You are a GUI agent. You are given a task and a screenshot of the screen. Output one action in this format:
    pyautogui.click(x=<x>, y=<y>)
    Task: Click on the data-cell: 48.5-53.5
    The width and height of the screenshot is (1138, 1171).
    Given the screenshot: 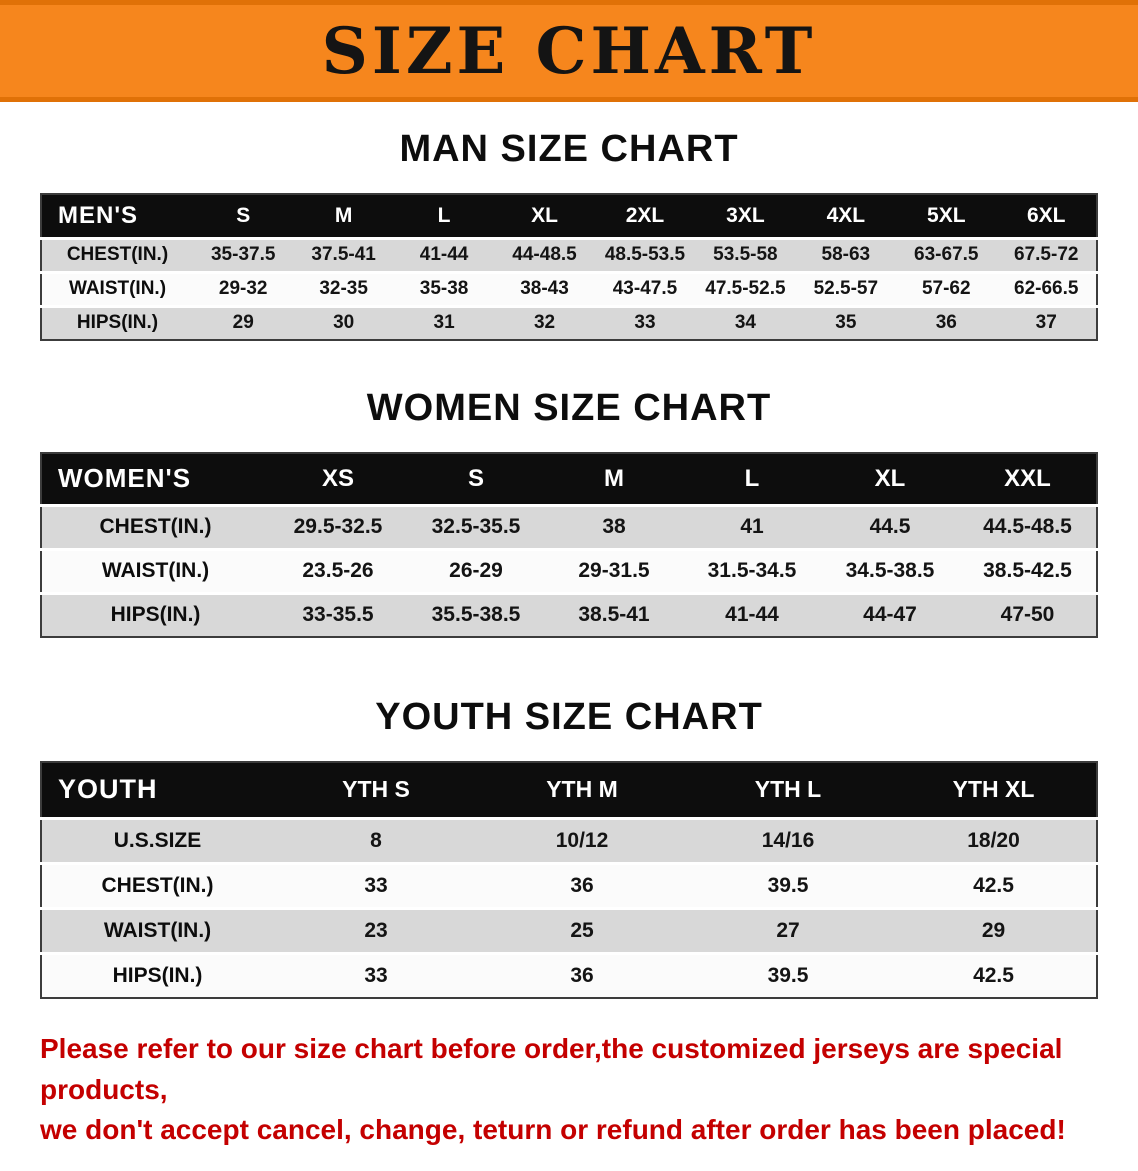 What is the action you would take?
    pyautogui.click(x=645, y=254)
    